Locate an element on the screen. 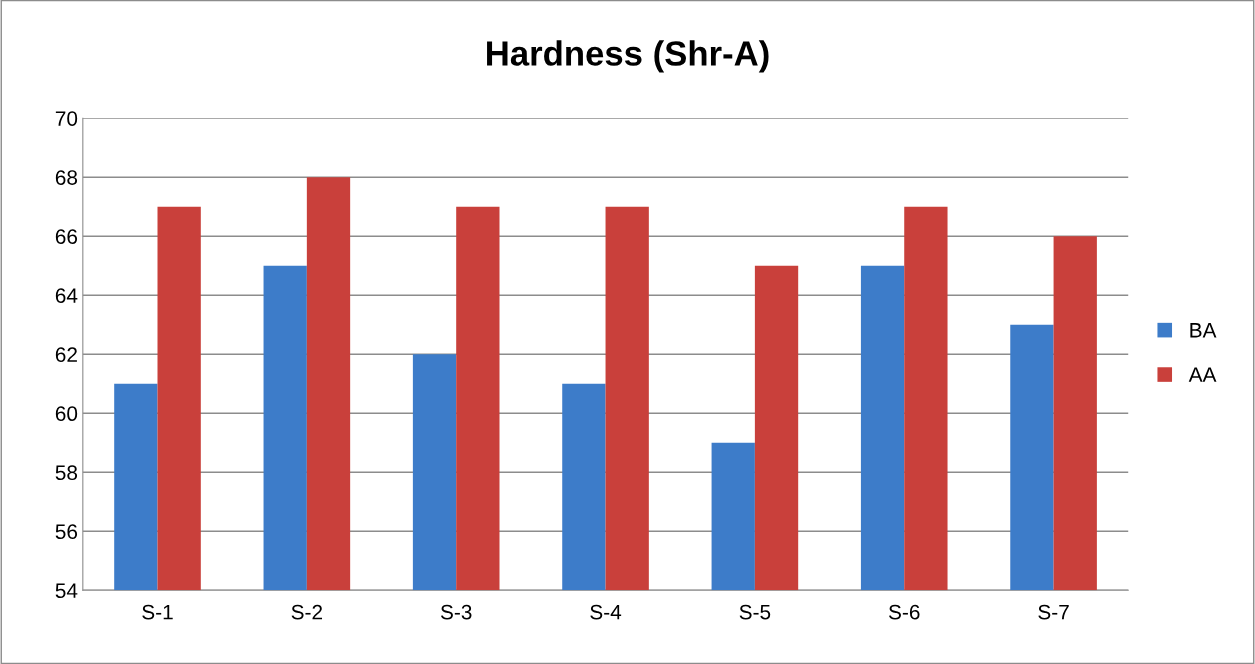 The width and height of the screenshot is (1255, 664). x-tick-label: S-2 is located at coordinates (307, 612).